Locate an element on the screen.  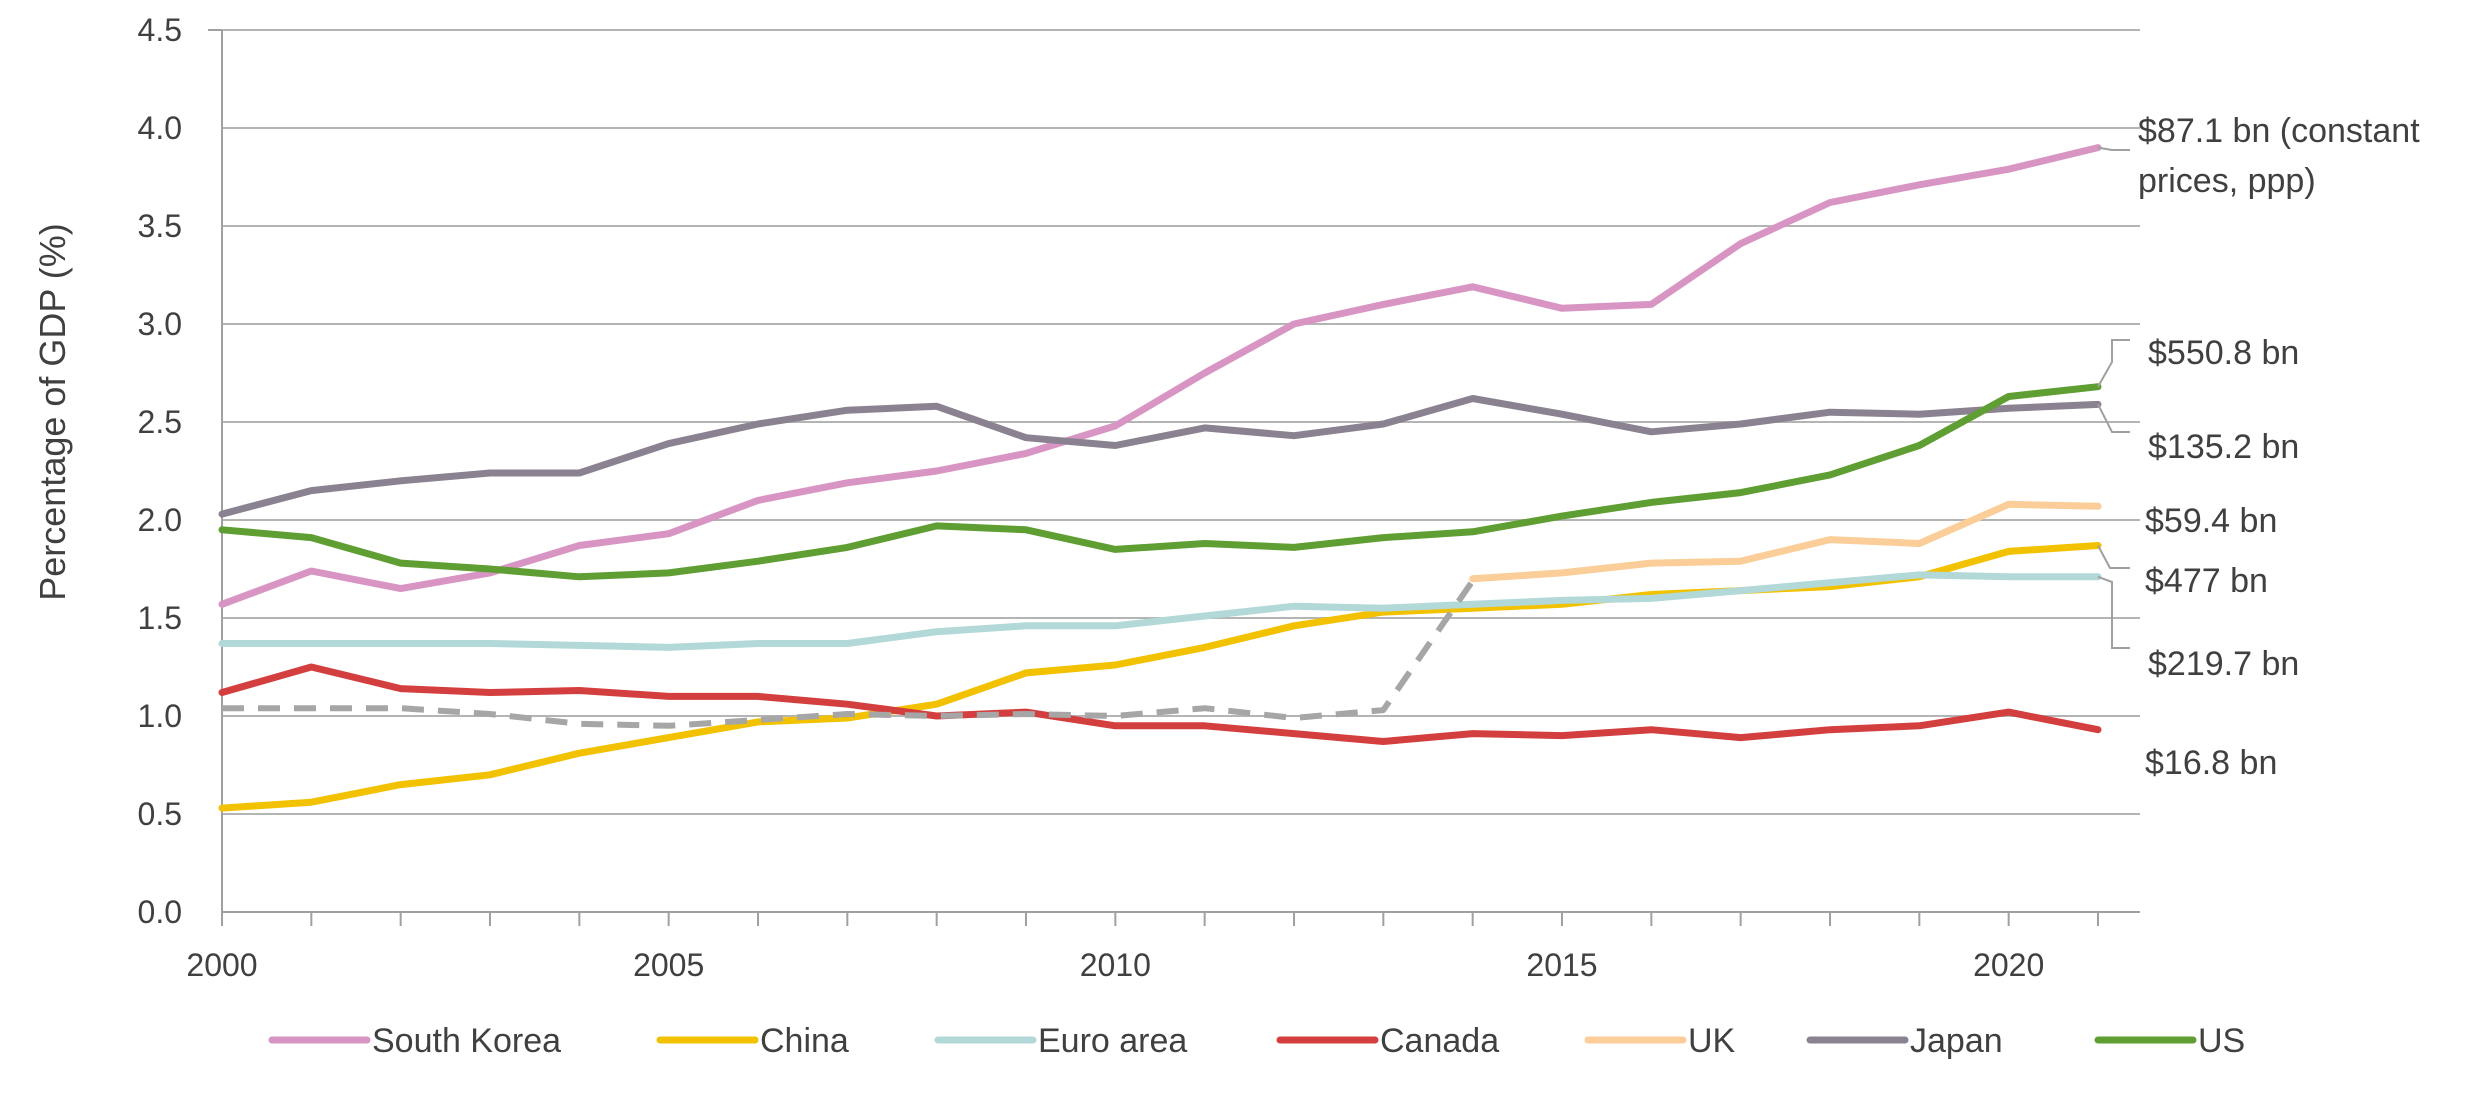
x-tick-label: 2015 is located at coordinates (1561, 965).